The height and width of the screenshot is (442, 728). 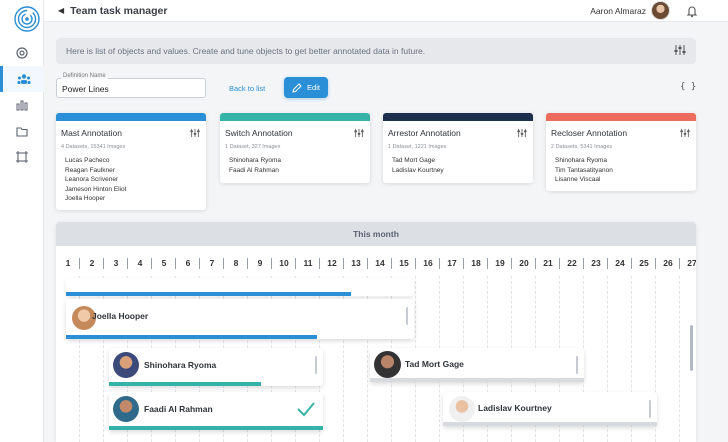 I want to click on day-label: 6, so click(x=188, y=263).